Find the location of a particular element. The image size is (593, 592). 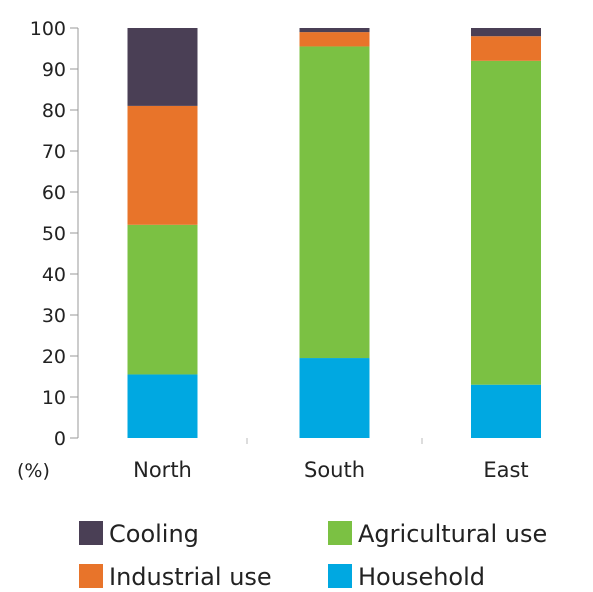

x-category-label: South is located at coordinates (334, 470).